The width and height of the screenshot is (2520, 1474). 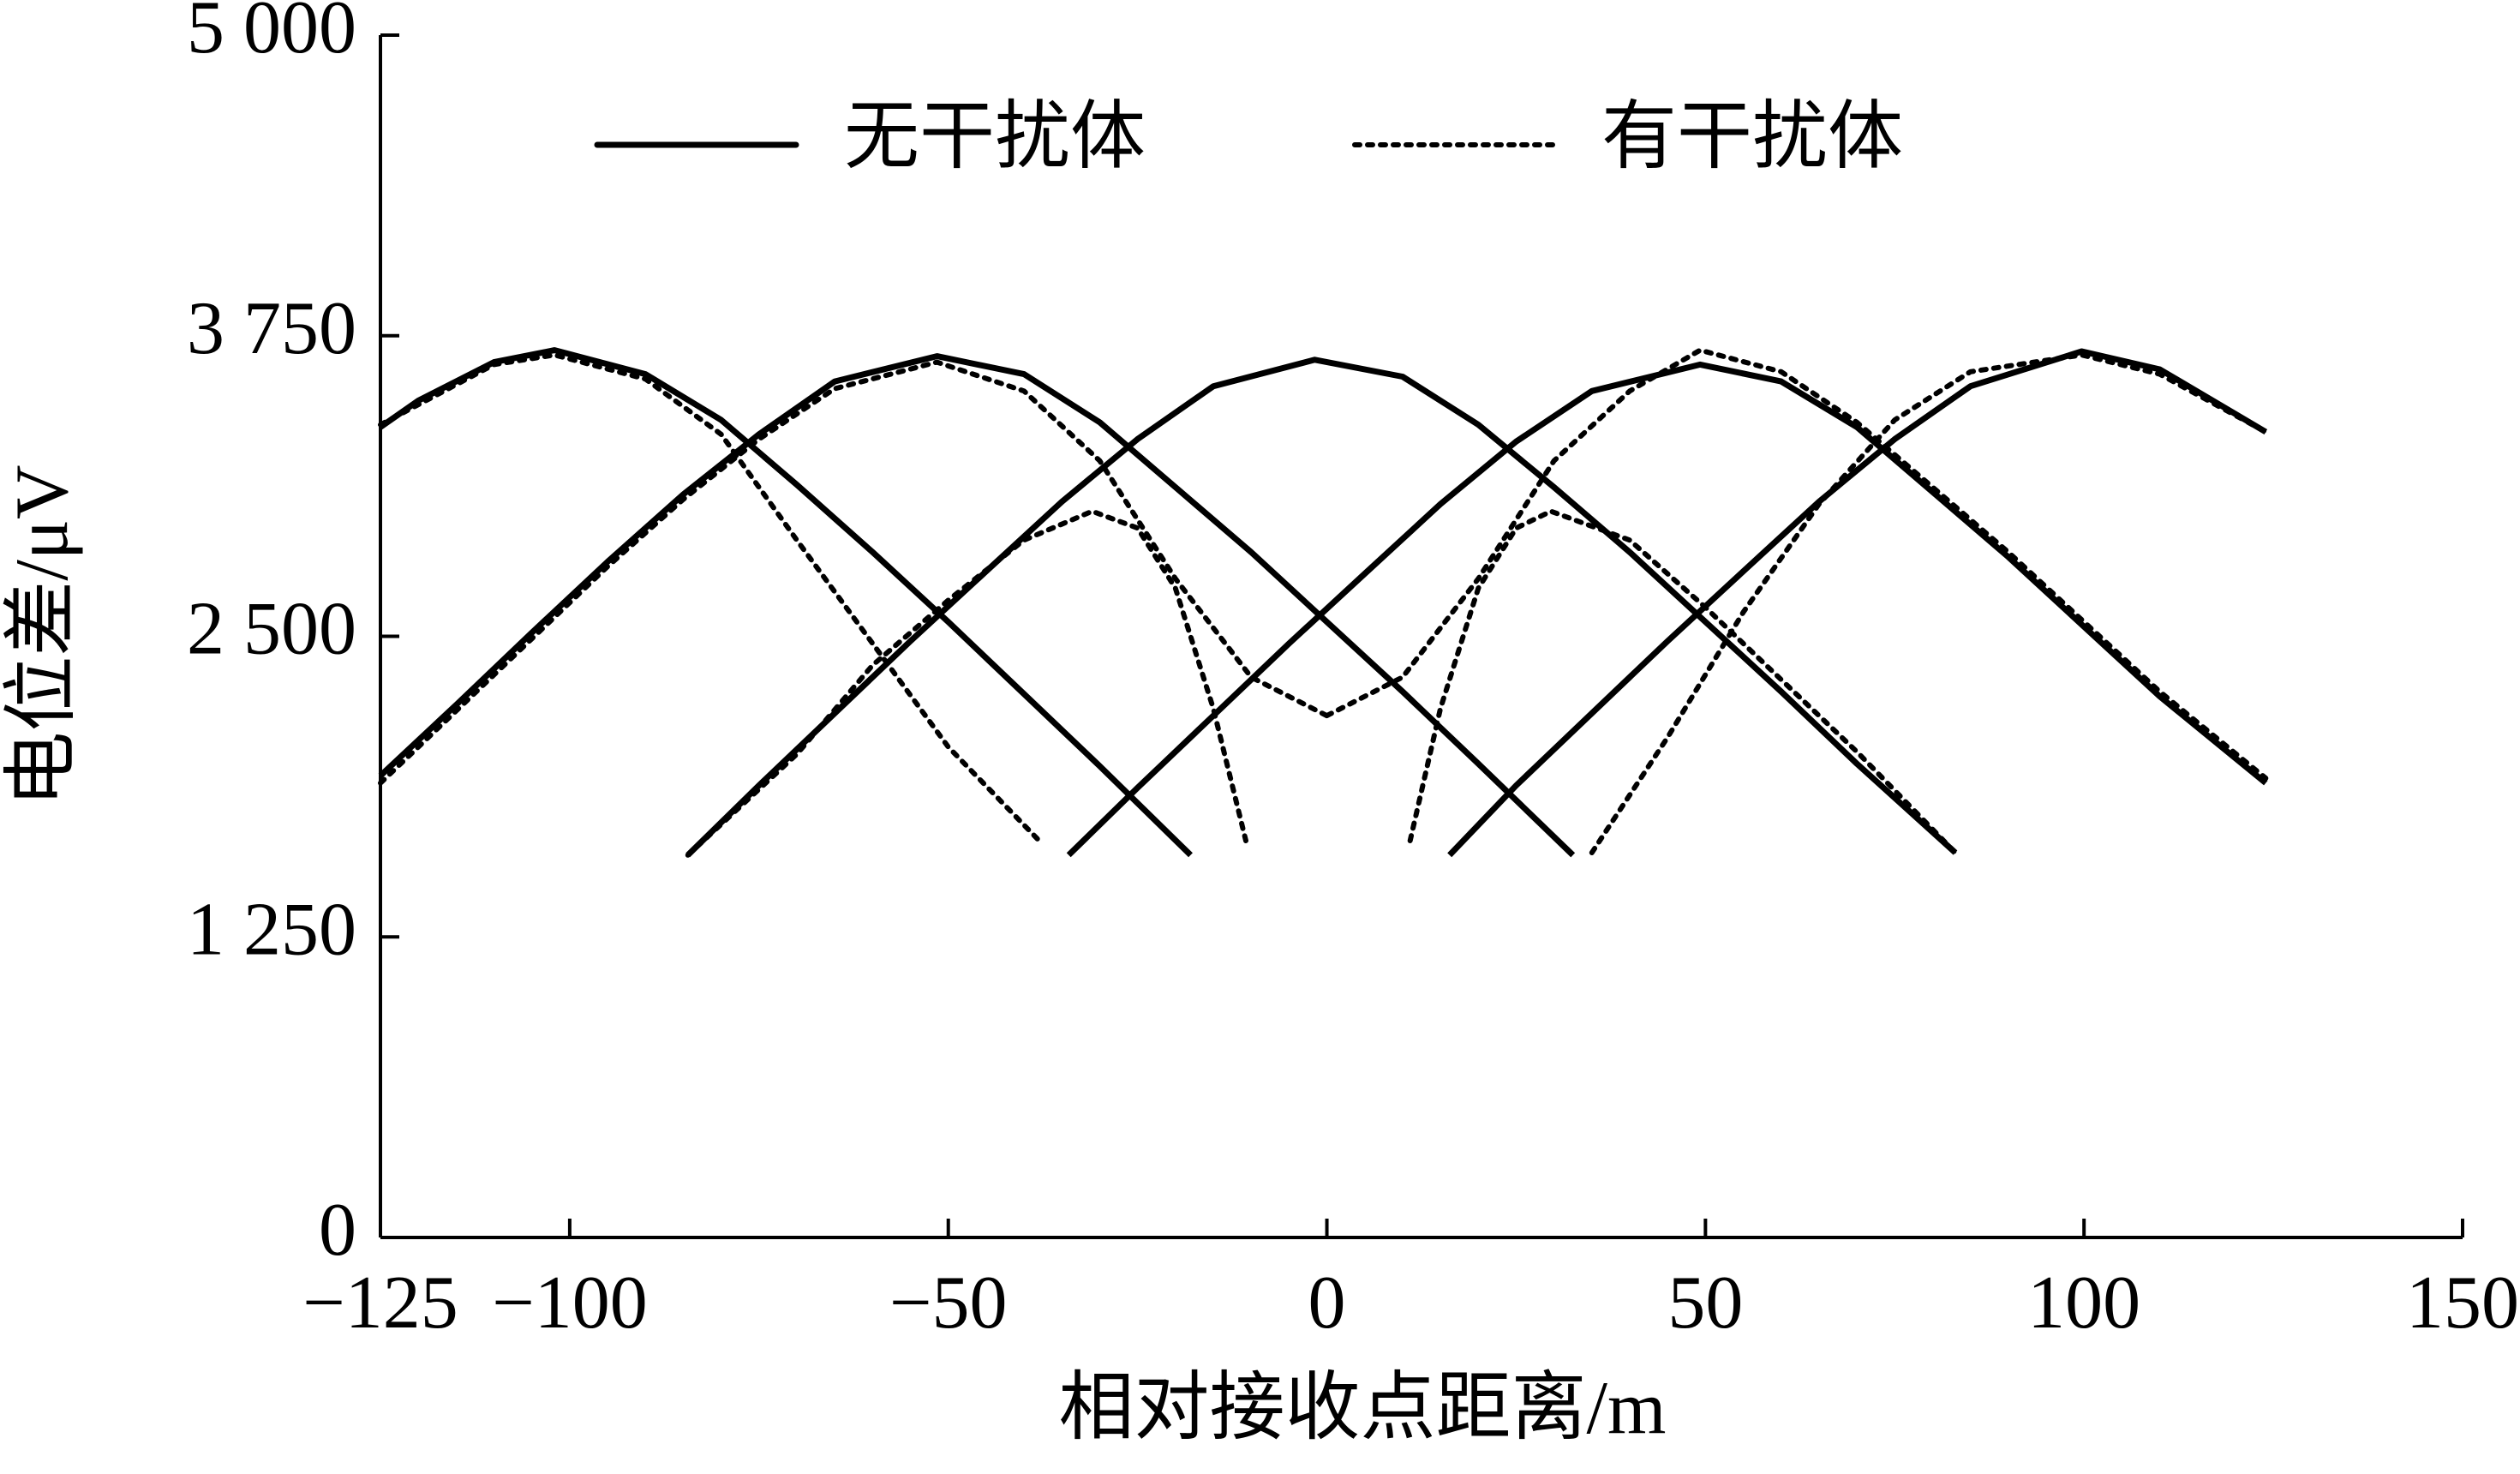 I want to click on legend-label: 无干扰体, so click(x=995, y=137).